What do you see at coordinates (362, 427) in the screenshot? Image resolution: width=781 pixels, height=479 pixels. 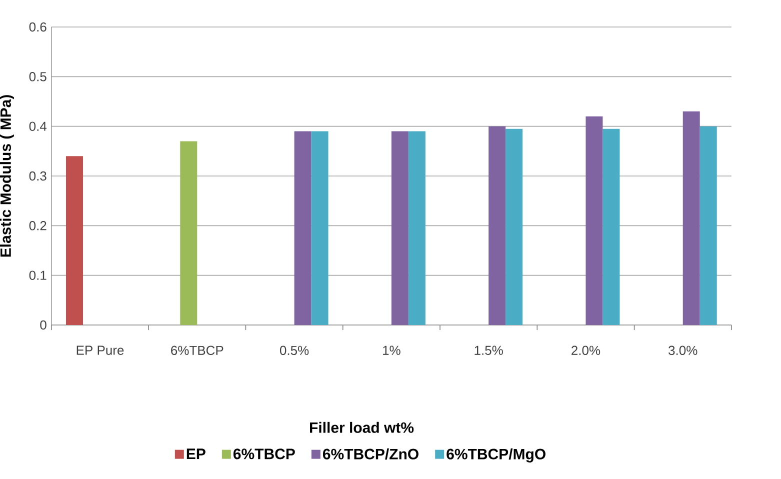 I see `x-axis-title: Filler load wt%` at bounding box center [362, 427].